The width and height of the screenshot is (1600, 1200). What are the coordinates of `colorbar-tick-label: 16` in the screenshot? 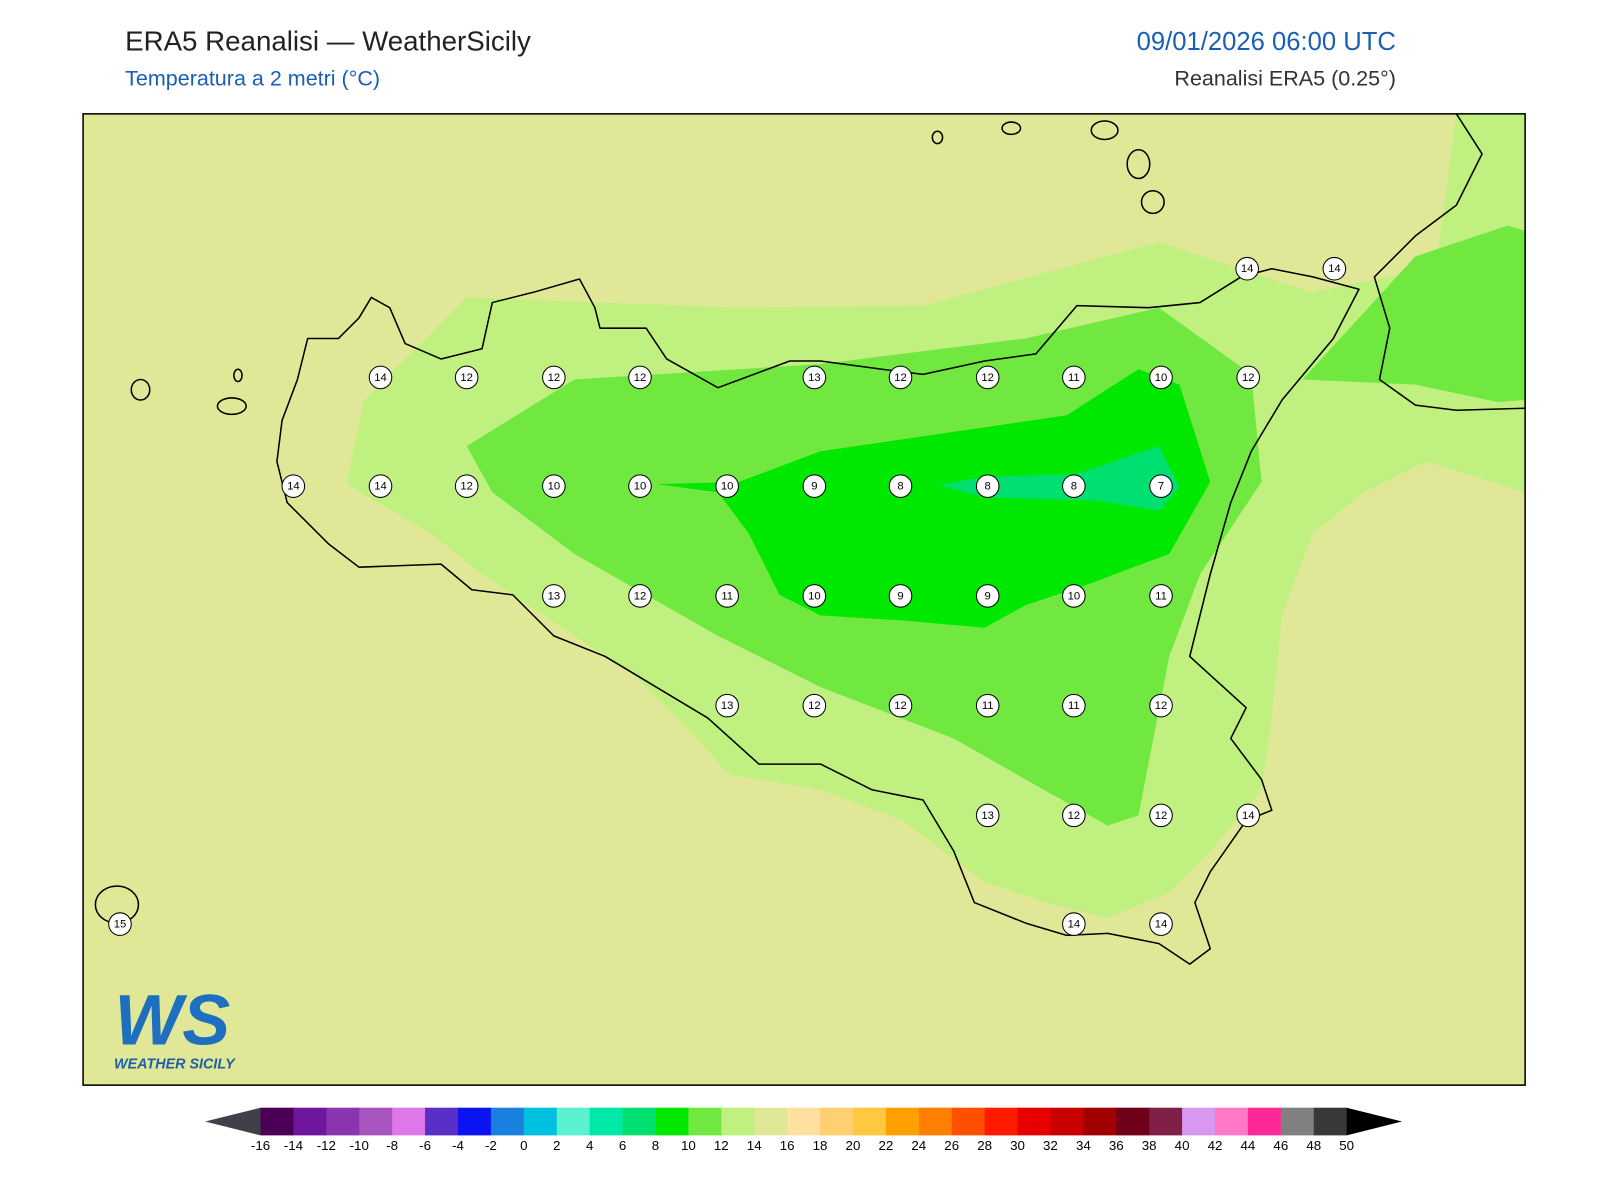 It's located at (787, 1145).